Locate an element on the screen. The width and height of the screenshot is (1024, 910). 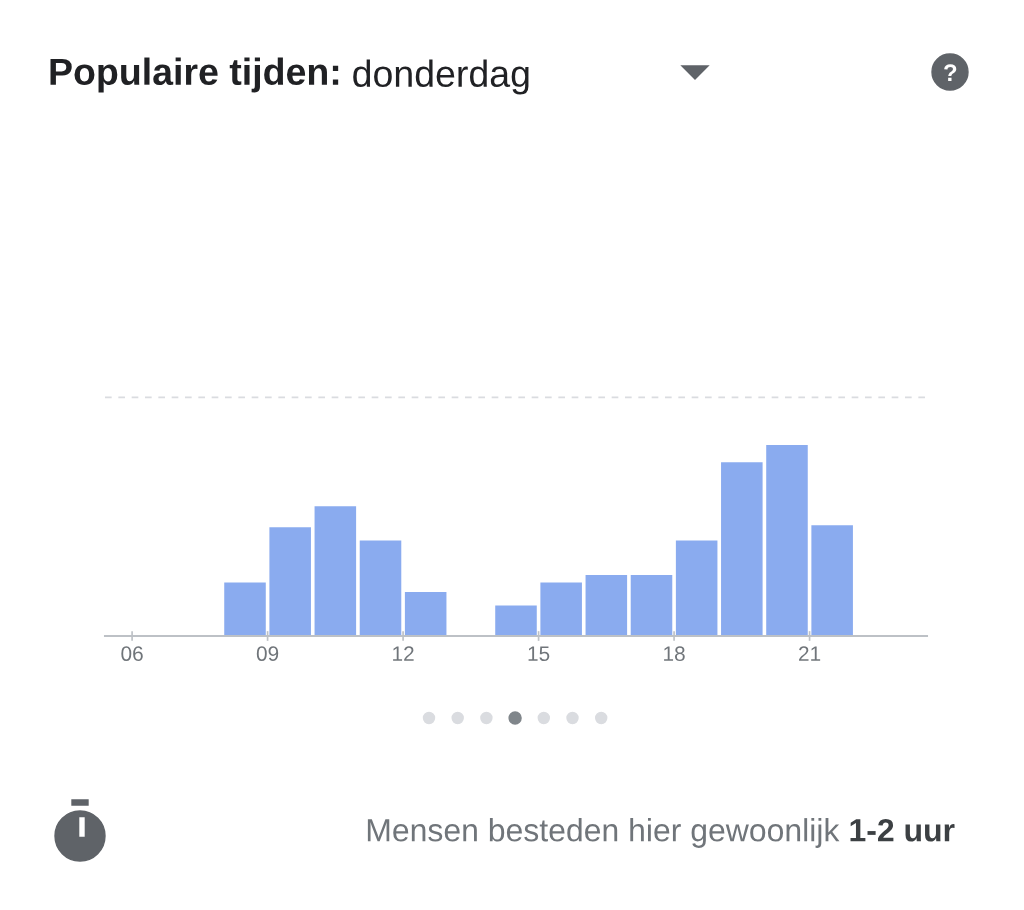
x-tick-label: 06 is located at coordinates (132, 654).